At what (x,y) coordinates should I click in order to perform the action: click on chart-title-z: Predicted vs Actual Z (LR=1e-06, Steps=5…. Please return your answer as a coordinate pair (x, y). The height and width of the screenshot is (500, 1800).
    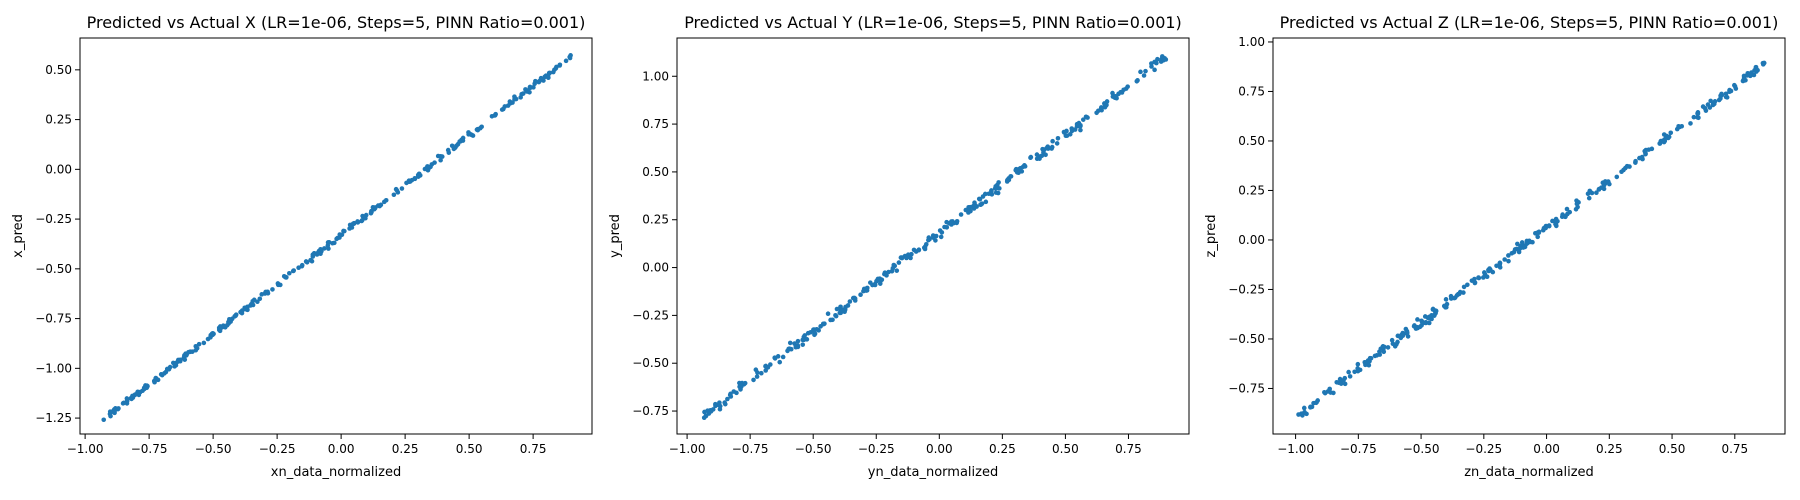
    Looking at the image, I should click on (1529, 22).